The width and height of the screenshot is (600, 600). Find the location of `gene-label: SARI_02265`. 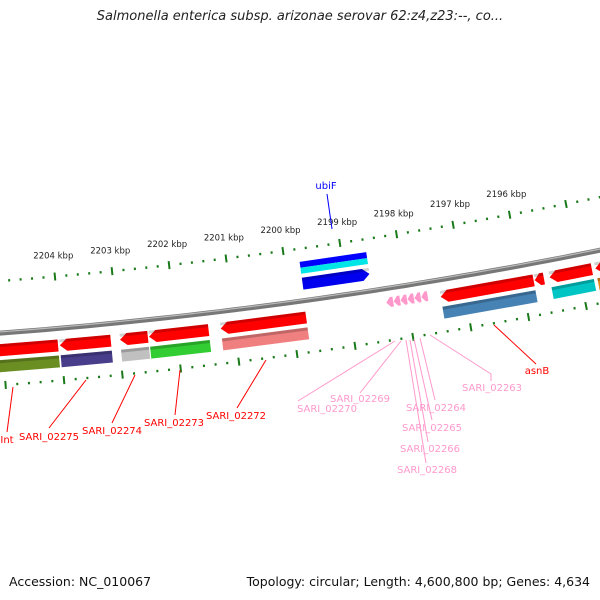

gene-label: SARI_02265 is located at coordinates (432, 428).